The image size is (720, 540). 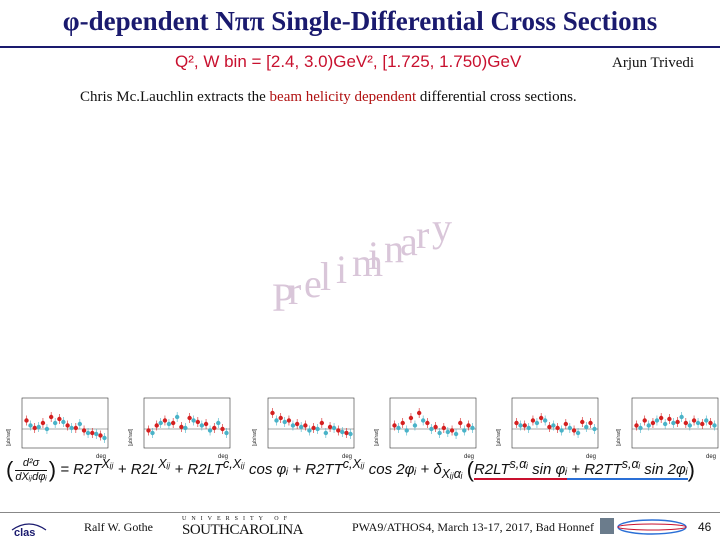 I want to click on usc-logo: UNIVERSITY OF SOUTHCAROLINA, so click(x=244, y=527).